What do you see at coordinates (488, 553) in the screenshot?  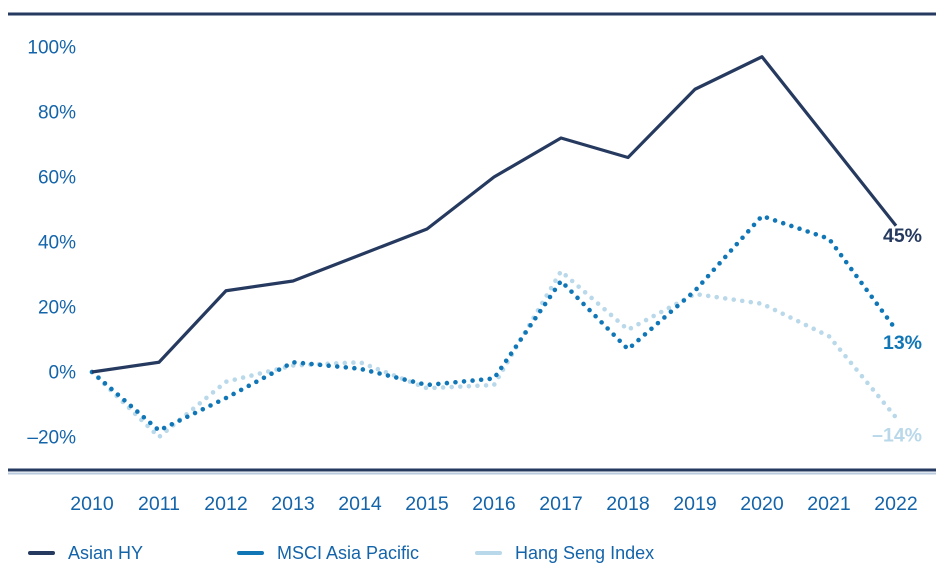 I see `legend-swatch-hang-seng-index` at bounding box center [488, 553].